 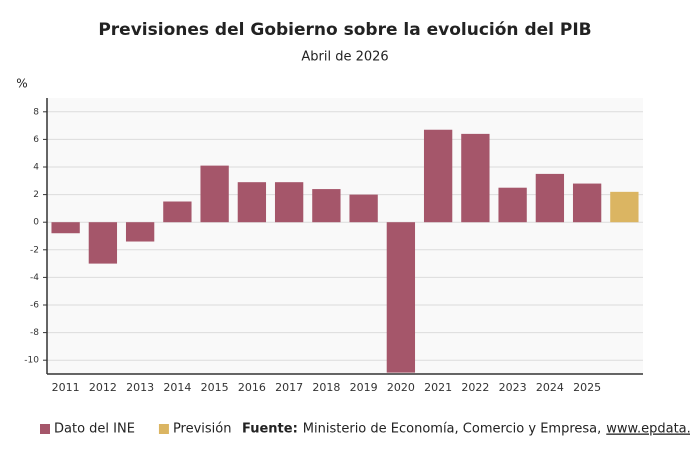 I want to click on x-tick-label: 2014, so click(x=177, y=387).